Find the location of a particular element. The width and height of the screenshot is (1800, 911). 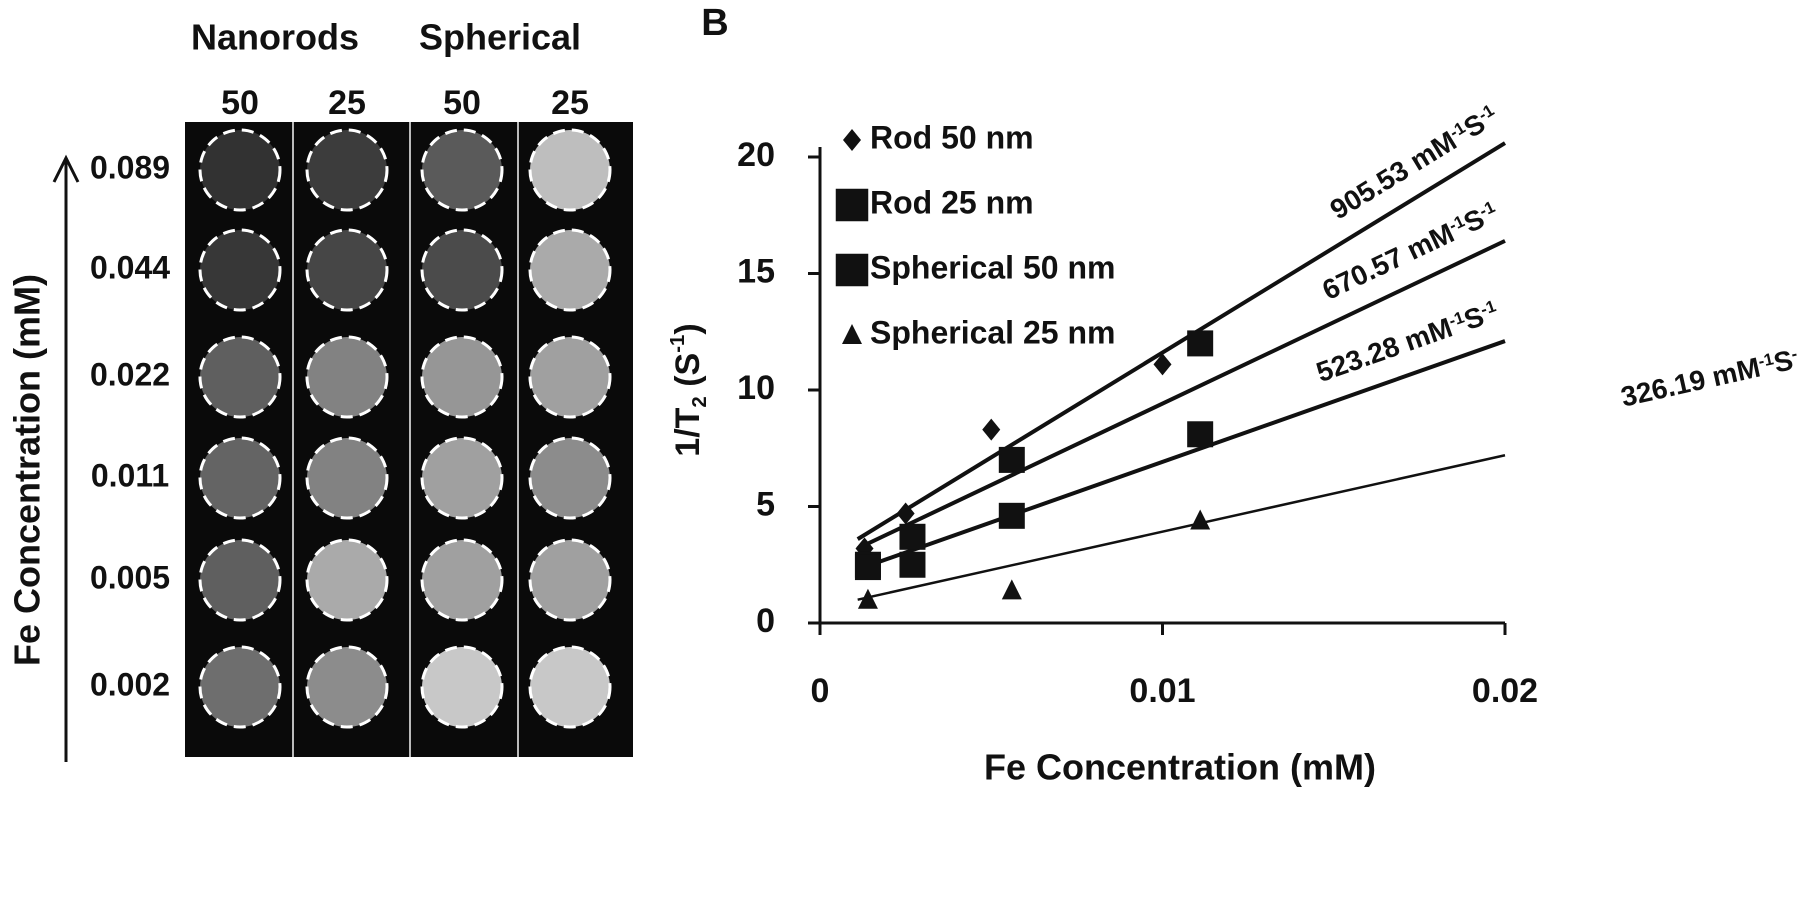

arrow-head is located at coordinates (66, 168).